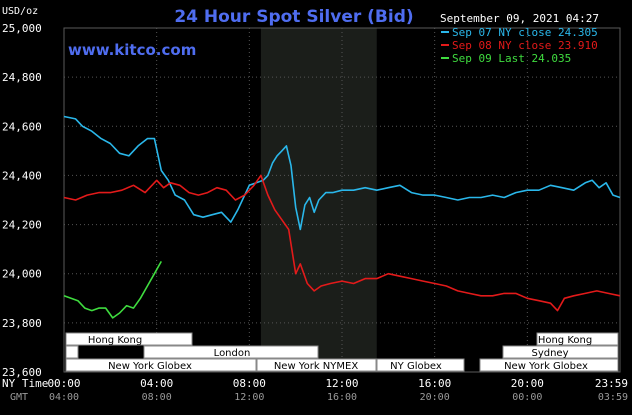 The image size is (632, 415). What do you see at coordinates (150, 366) in the screenshot?
I see `session-new-york-globex-left-label: New York Globex` at bounding box center [150, 366].